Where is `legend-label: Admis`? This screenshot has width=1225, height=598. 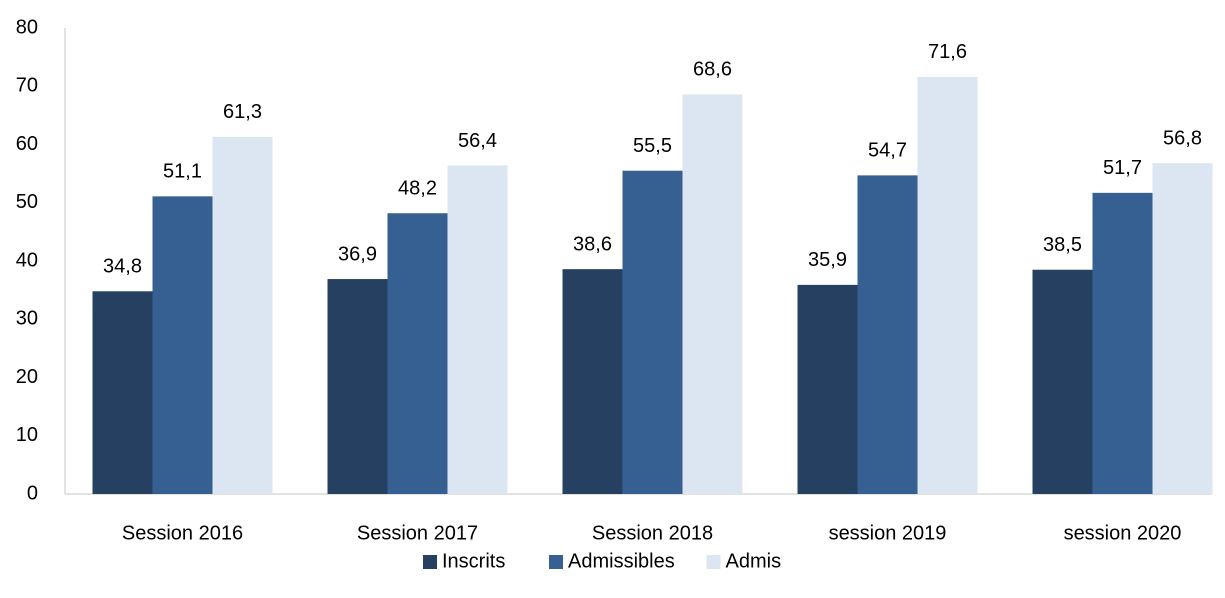
legend-label: Admis is located at coordinates (754, 561).